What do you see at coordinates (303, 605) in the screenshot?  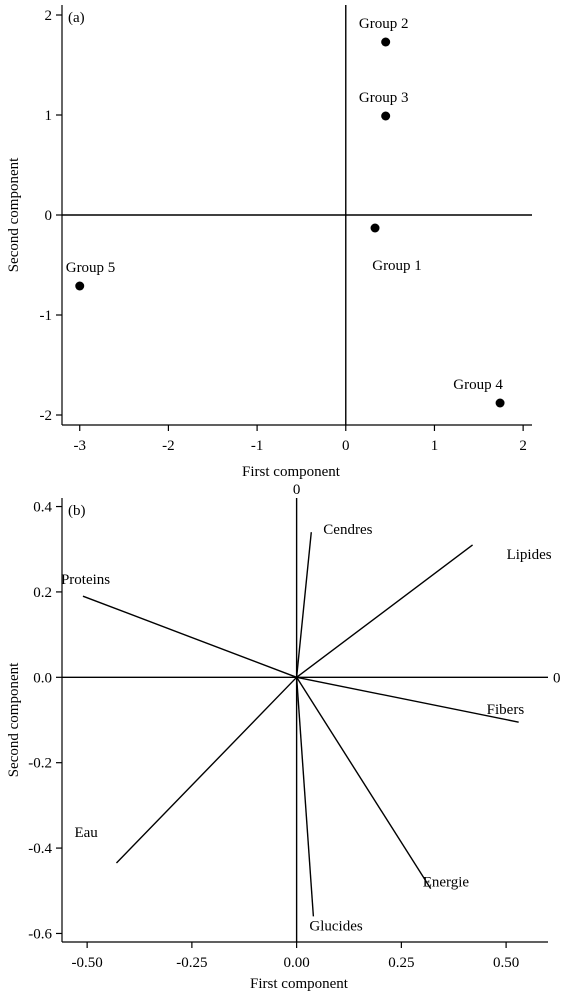 I see `vector-cendres` at bounding box center [303, 605].